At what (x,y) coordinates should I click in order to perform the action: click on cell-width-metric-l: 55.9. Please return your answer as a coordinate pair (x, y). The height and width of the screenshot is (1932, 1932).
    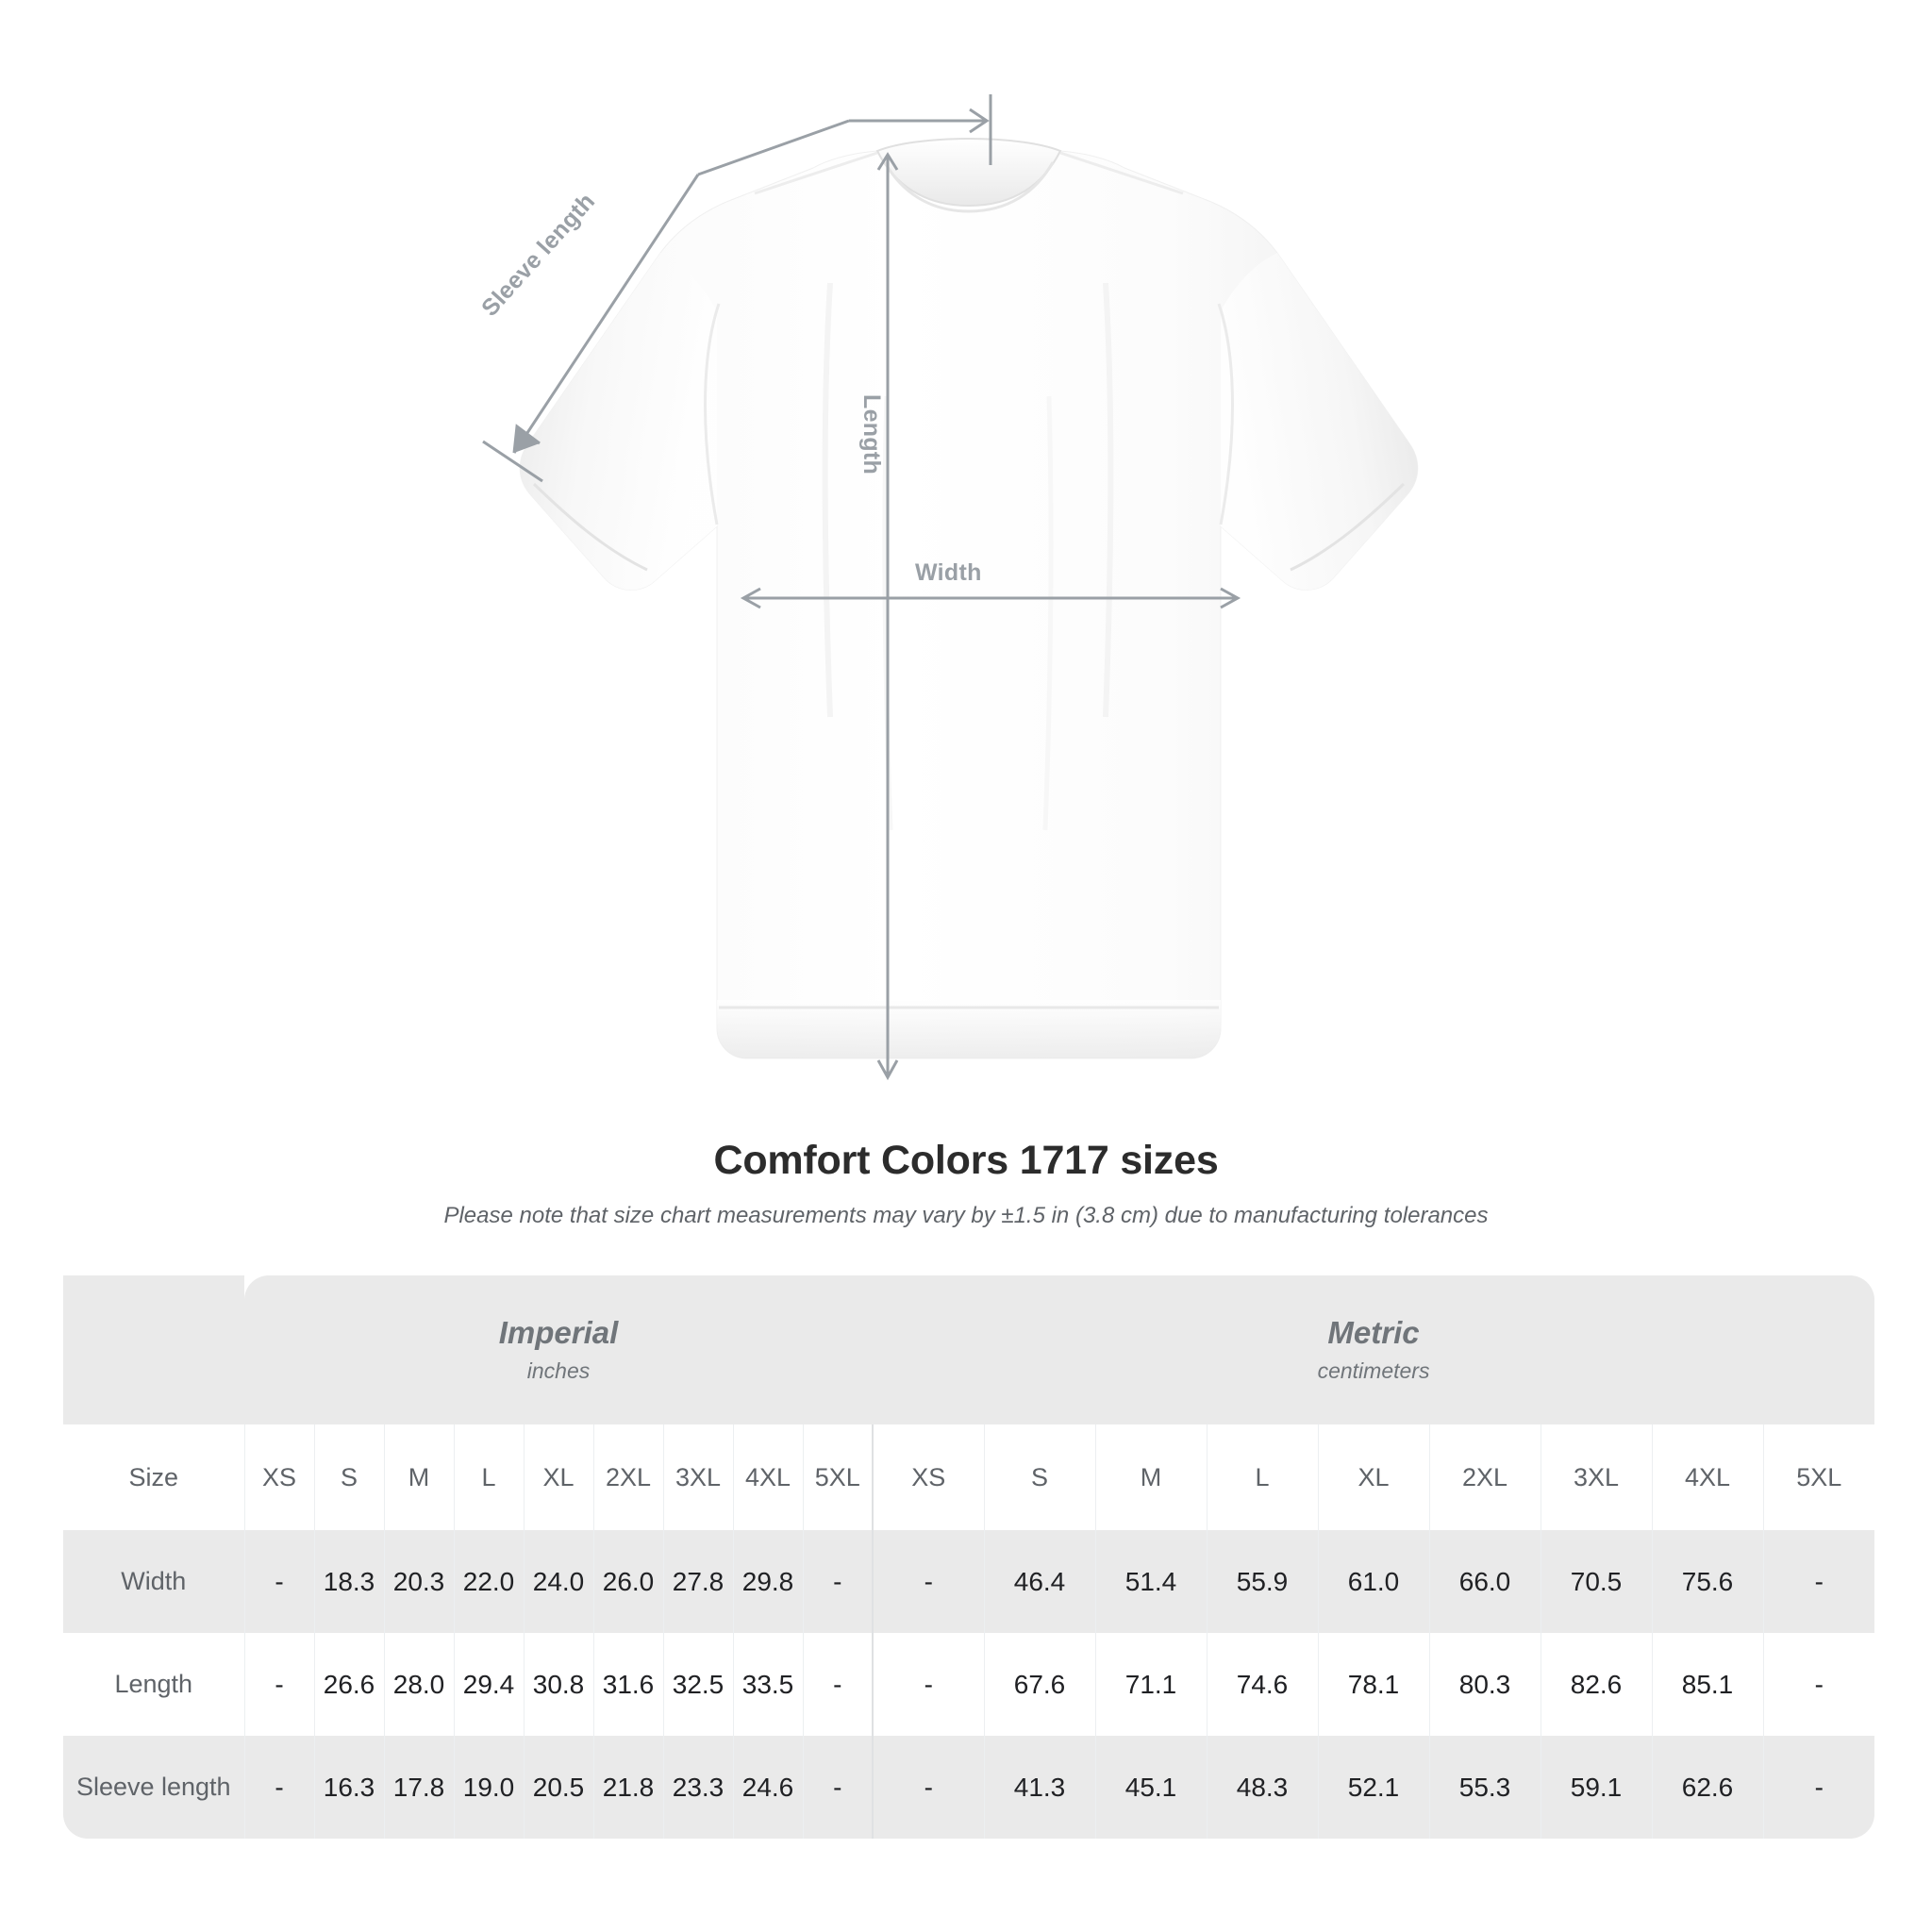
    Looking at the image, I should click on (1262, 1581).